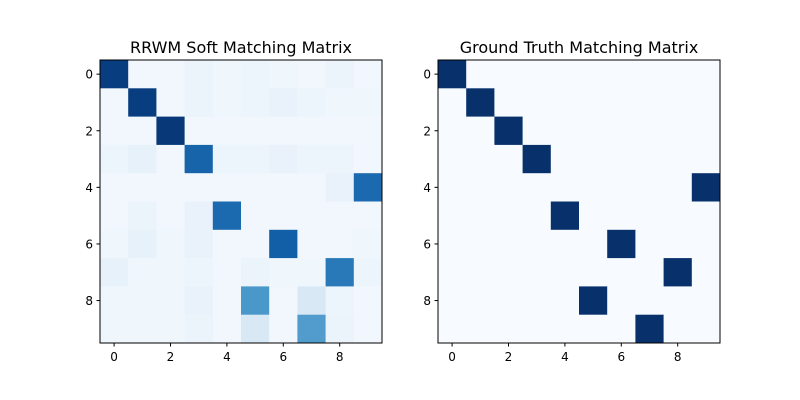 Image resolution: width=800 pixels, height=400 pixels. I want to click on y-tick-label: 8, so click(427, 301).